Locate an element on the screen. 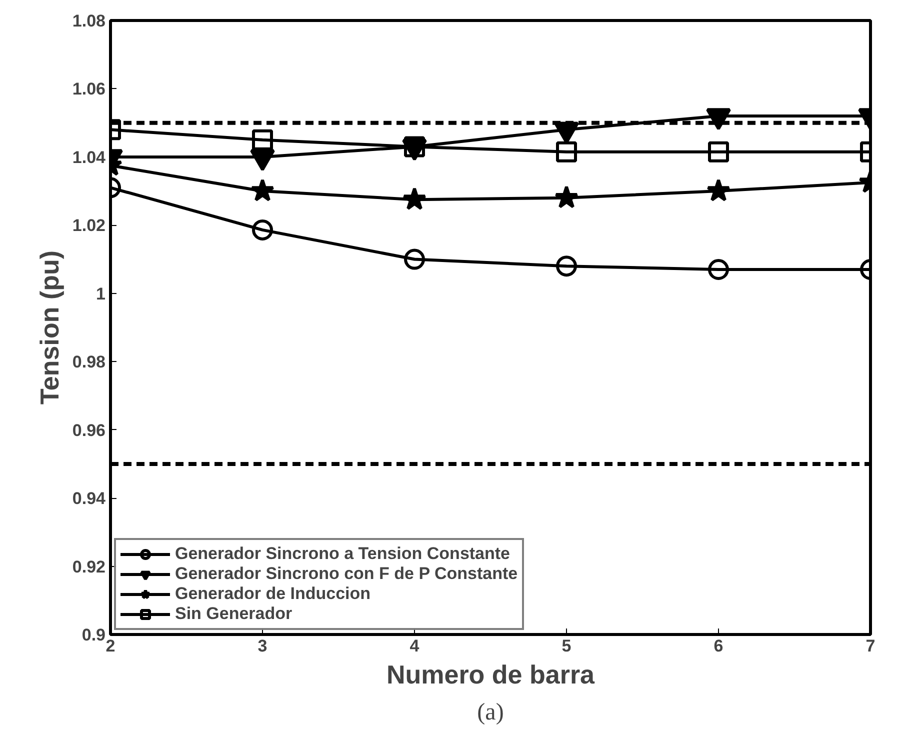 This screenshot has height=740, width=901. y-tick-label: 1 is located at coordinates (101, 294).